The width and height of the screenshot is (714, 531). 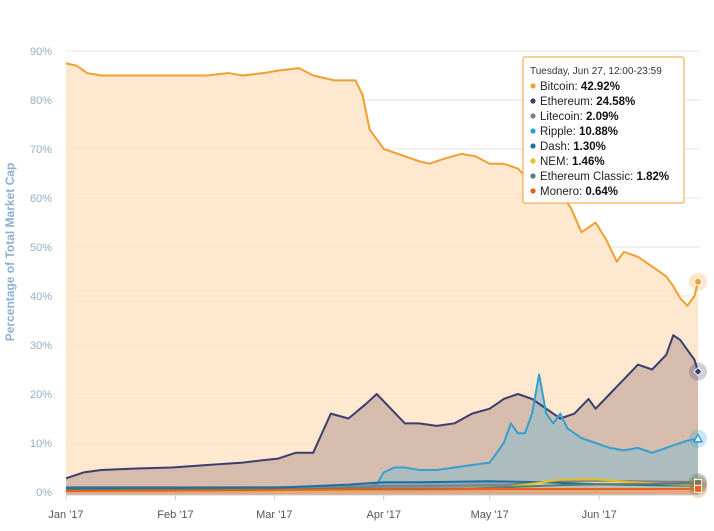 I want to click on y-tick-label: 90%, so click(x=41, y=52).